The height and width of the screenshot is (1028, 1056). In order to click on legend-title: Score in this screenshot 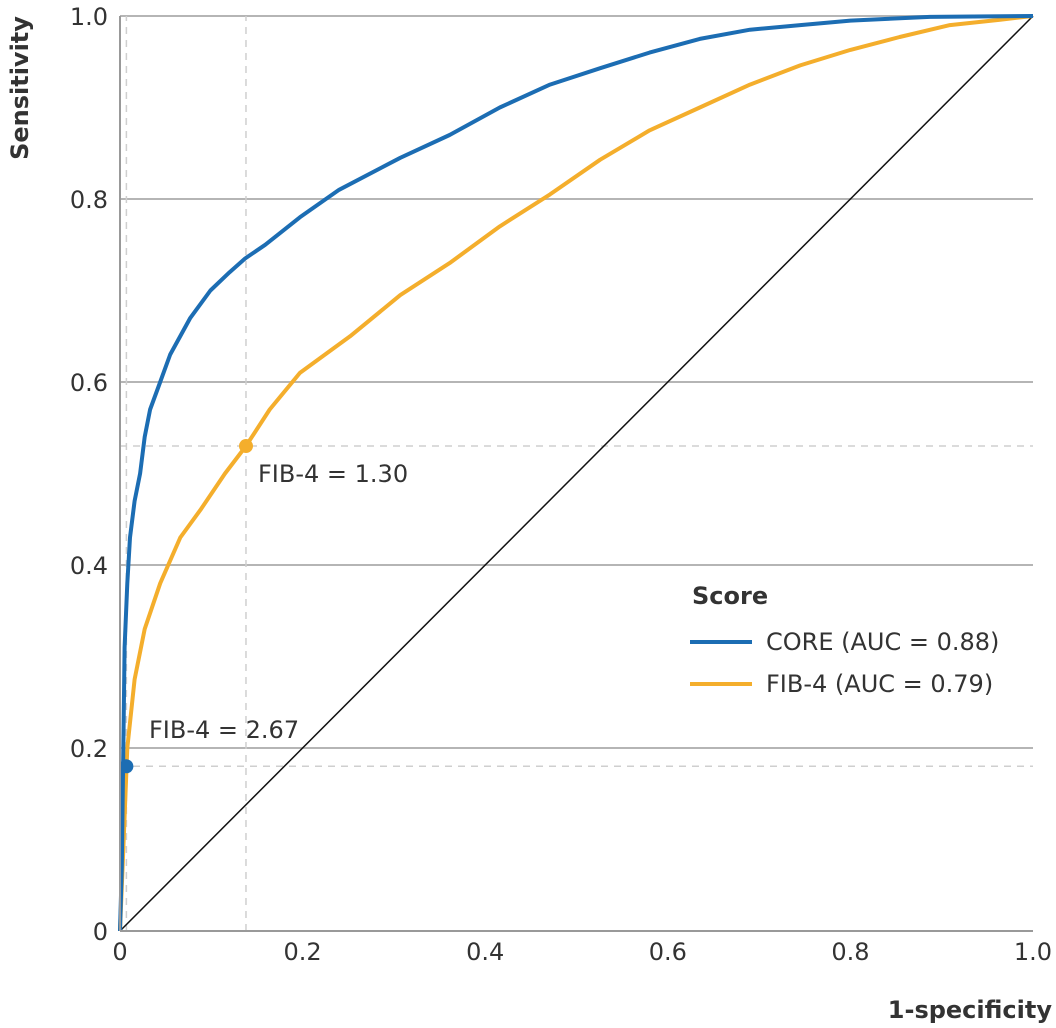, I will do `click(730, 596)`.